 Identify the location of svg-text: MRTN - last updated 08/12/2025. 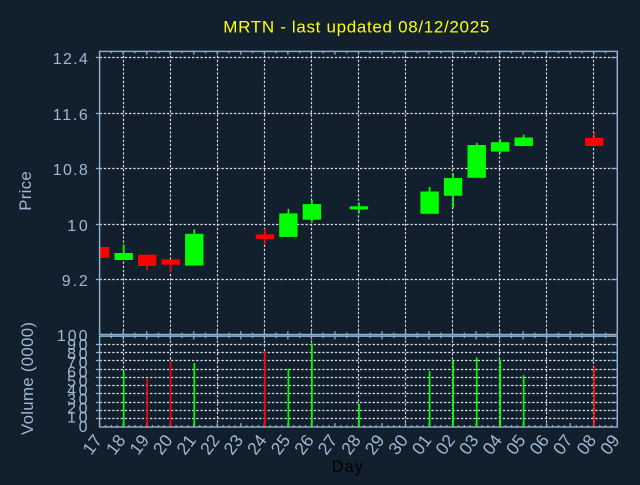
(356, 27).